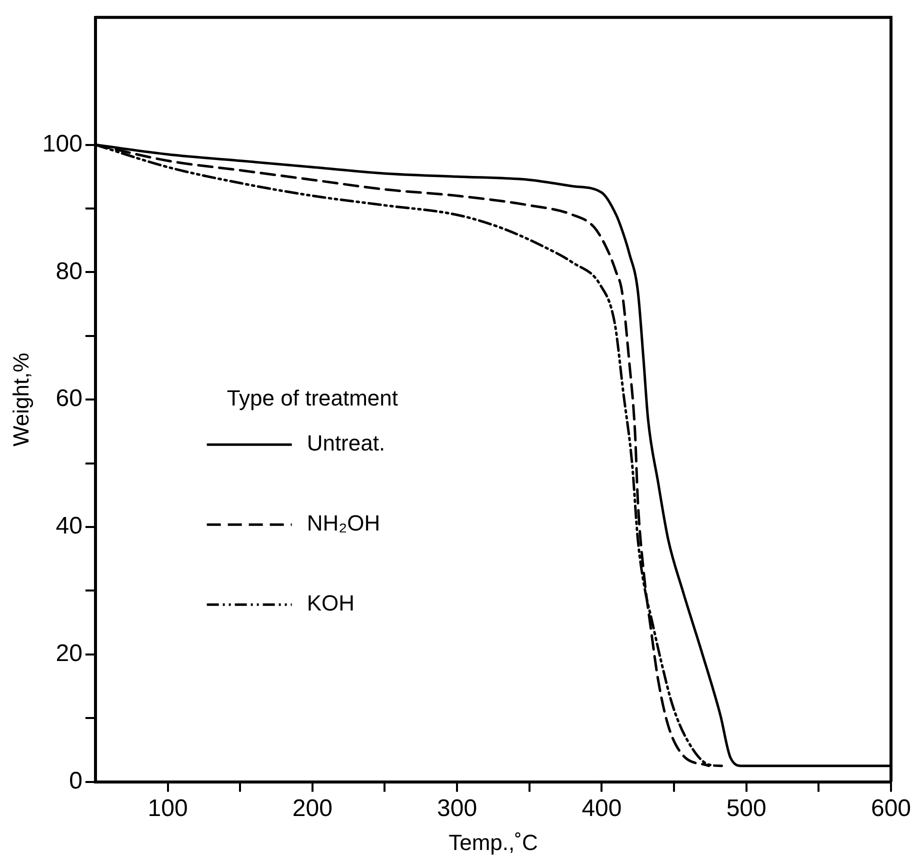 The image size is (916, 866). I want to click on x-tick-label: 600, so click(891, 808).